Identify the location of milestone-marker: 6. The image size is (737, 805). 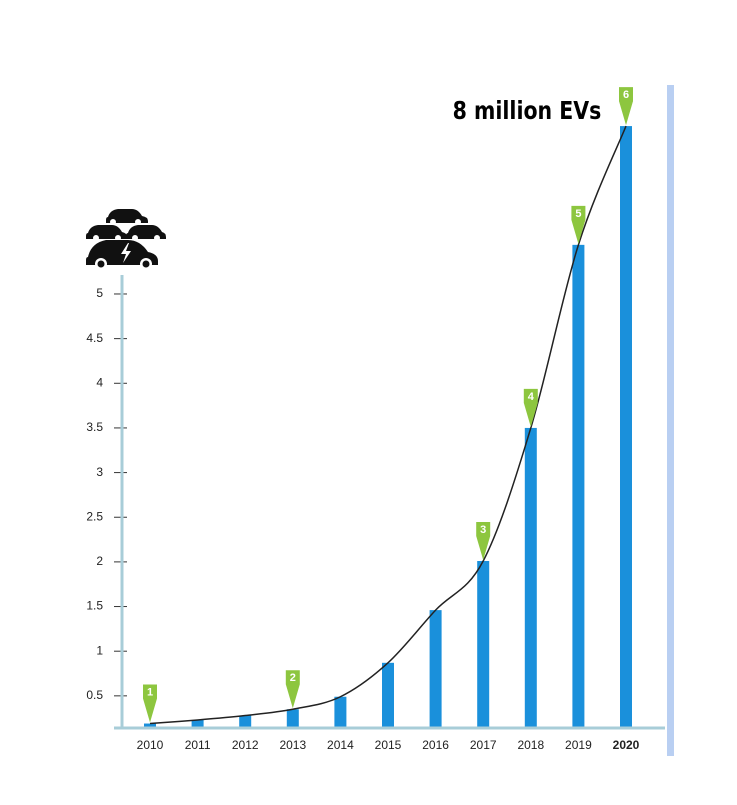
(626, 106).